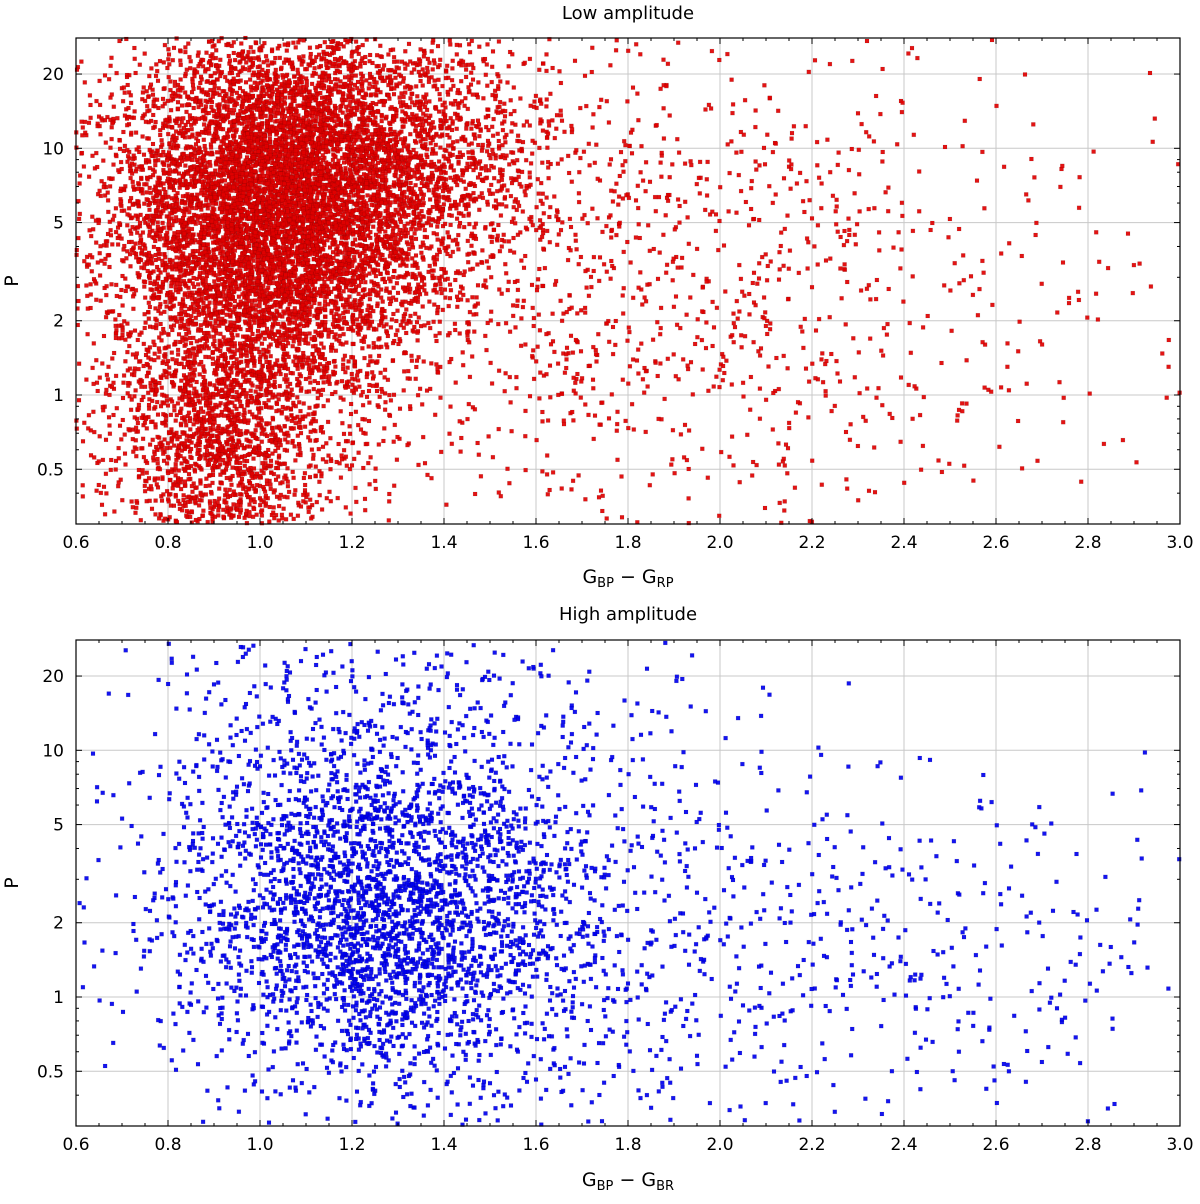 Image resolution: width=1200 pixels, height=1204 pixels. What do you see at coordinates (628, 13) in the screenshot?
I see `chart-title: Low amplitude` at bounding box center [628, 13].